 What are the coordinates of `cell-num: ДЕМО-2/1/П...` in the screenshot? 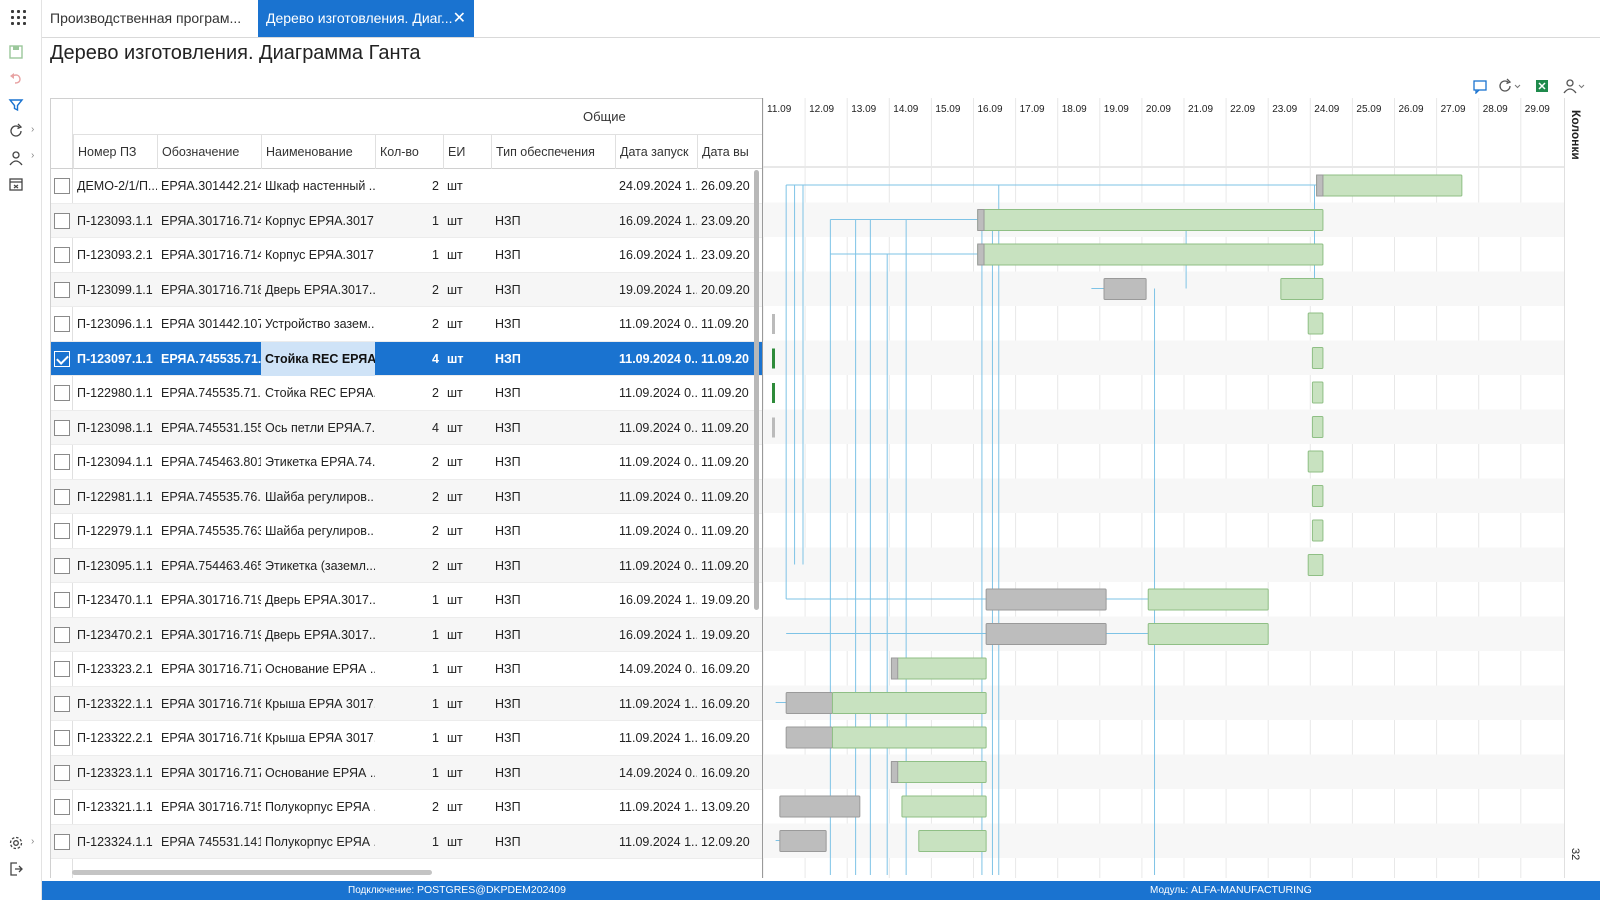 It's located at (117, 186).